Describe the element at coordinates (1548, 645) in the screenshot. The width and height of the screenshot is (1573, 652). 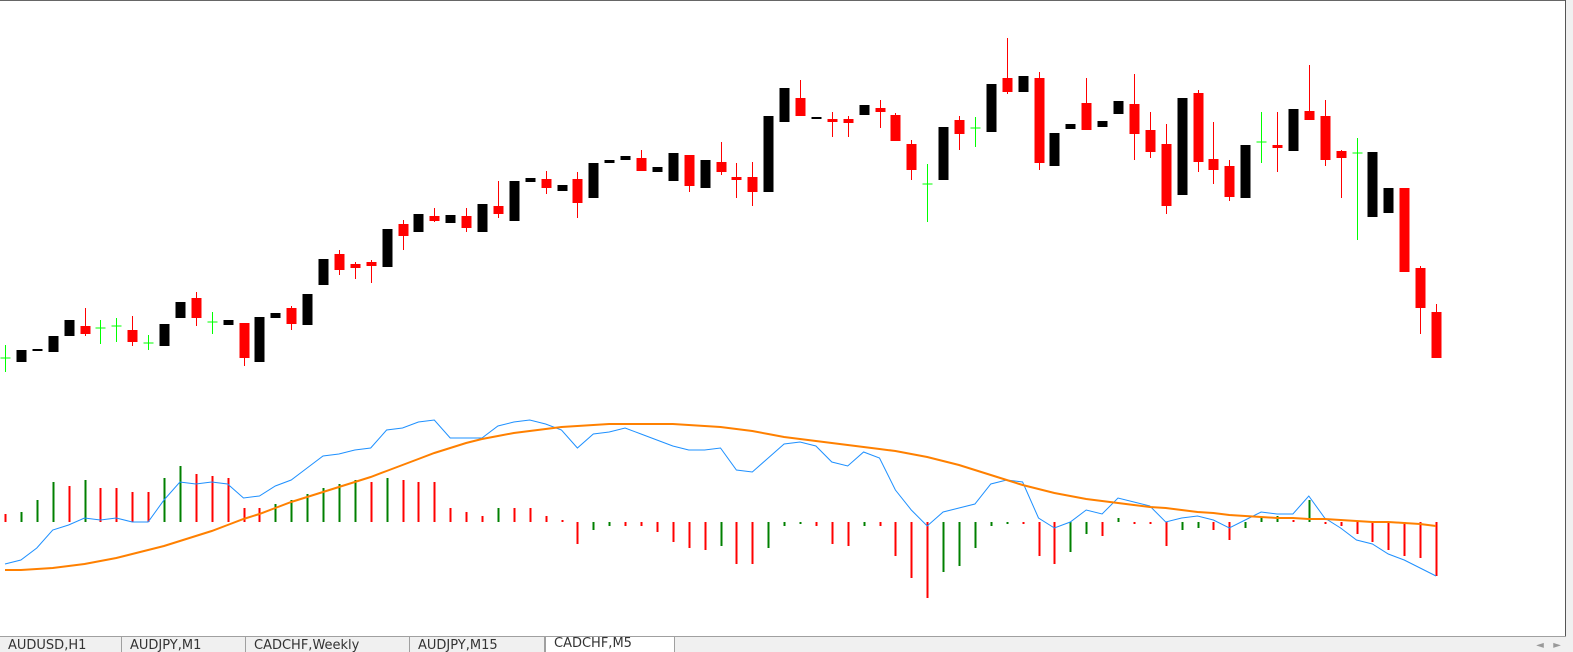
I see `tab-scroll: ◄ ►` at that location.